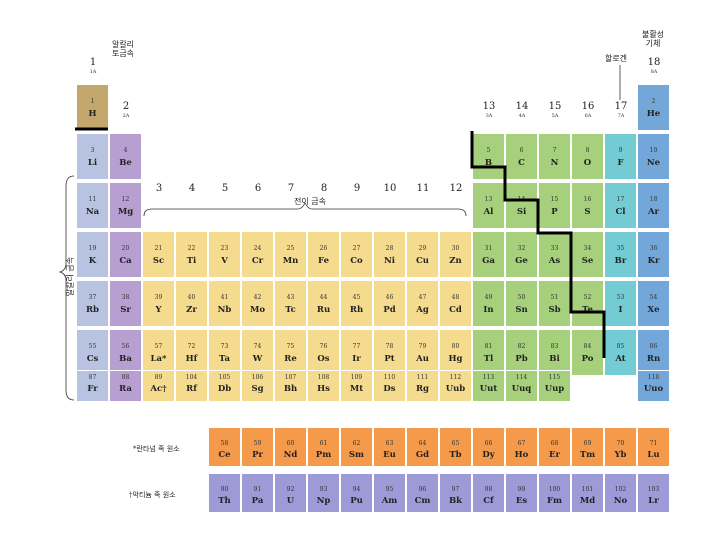 This screenshot has width=720, height=540. I want to click on element-symbol: Pm, so click(323, 455).